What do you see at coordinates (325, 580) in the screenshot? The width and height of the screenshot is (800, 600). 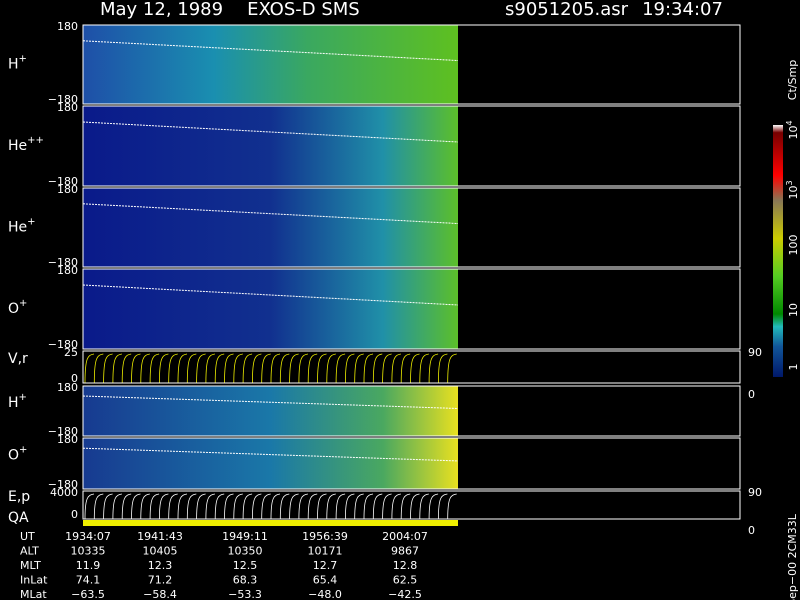 I see `footer-value: 65.4` at bounding box center [325, 580].